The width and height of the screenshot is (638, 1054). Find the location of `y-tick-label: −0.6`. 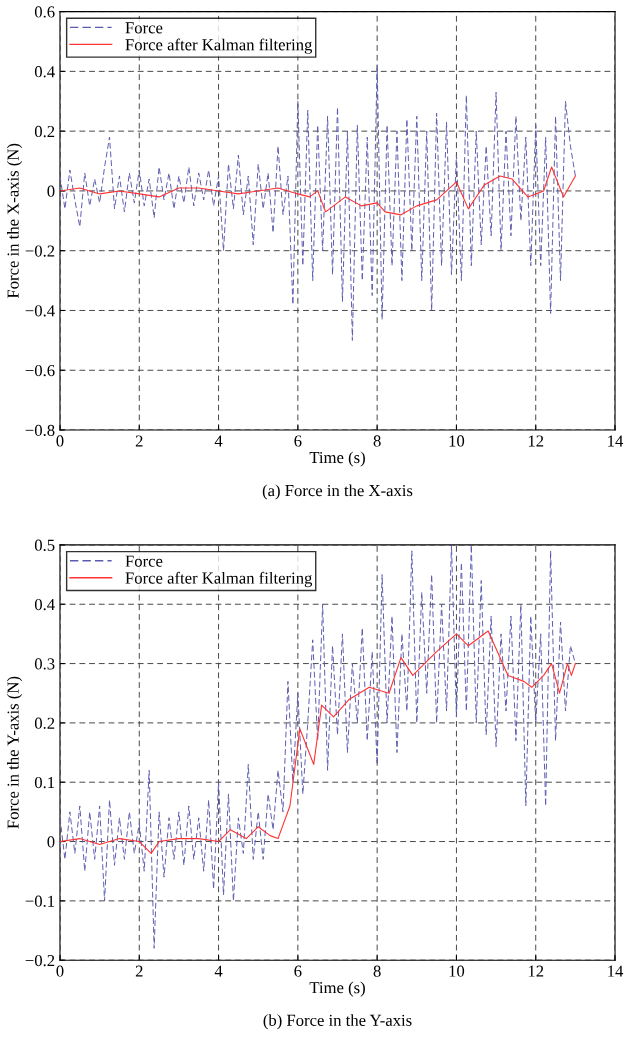

y-tick-label: −0.6 is located at coordinates (40, 370).